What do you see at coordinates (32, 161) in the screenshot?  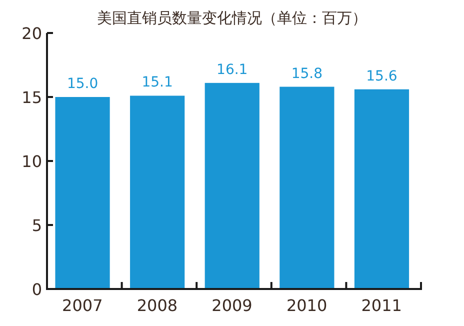 I see `y-tick-label: 10` at bounding box center [32, 161].